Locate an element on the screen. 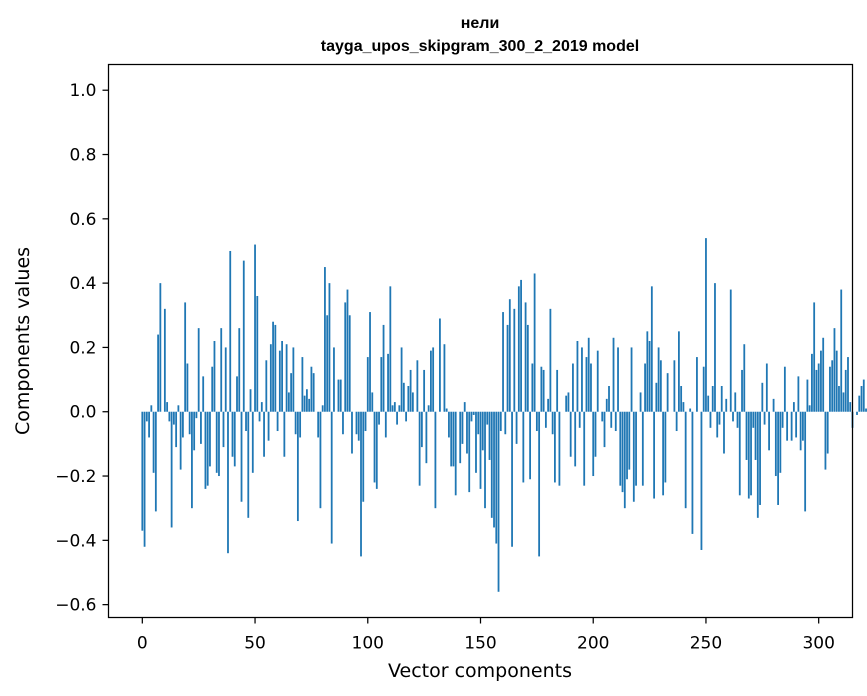  x-tick-label: 200 is located at coordinates (593, 644).